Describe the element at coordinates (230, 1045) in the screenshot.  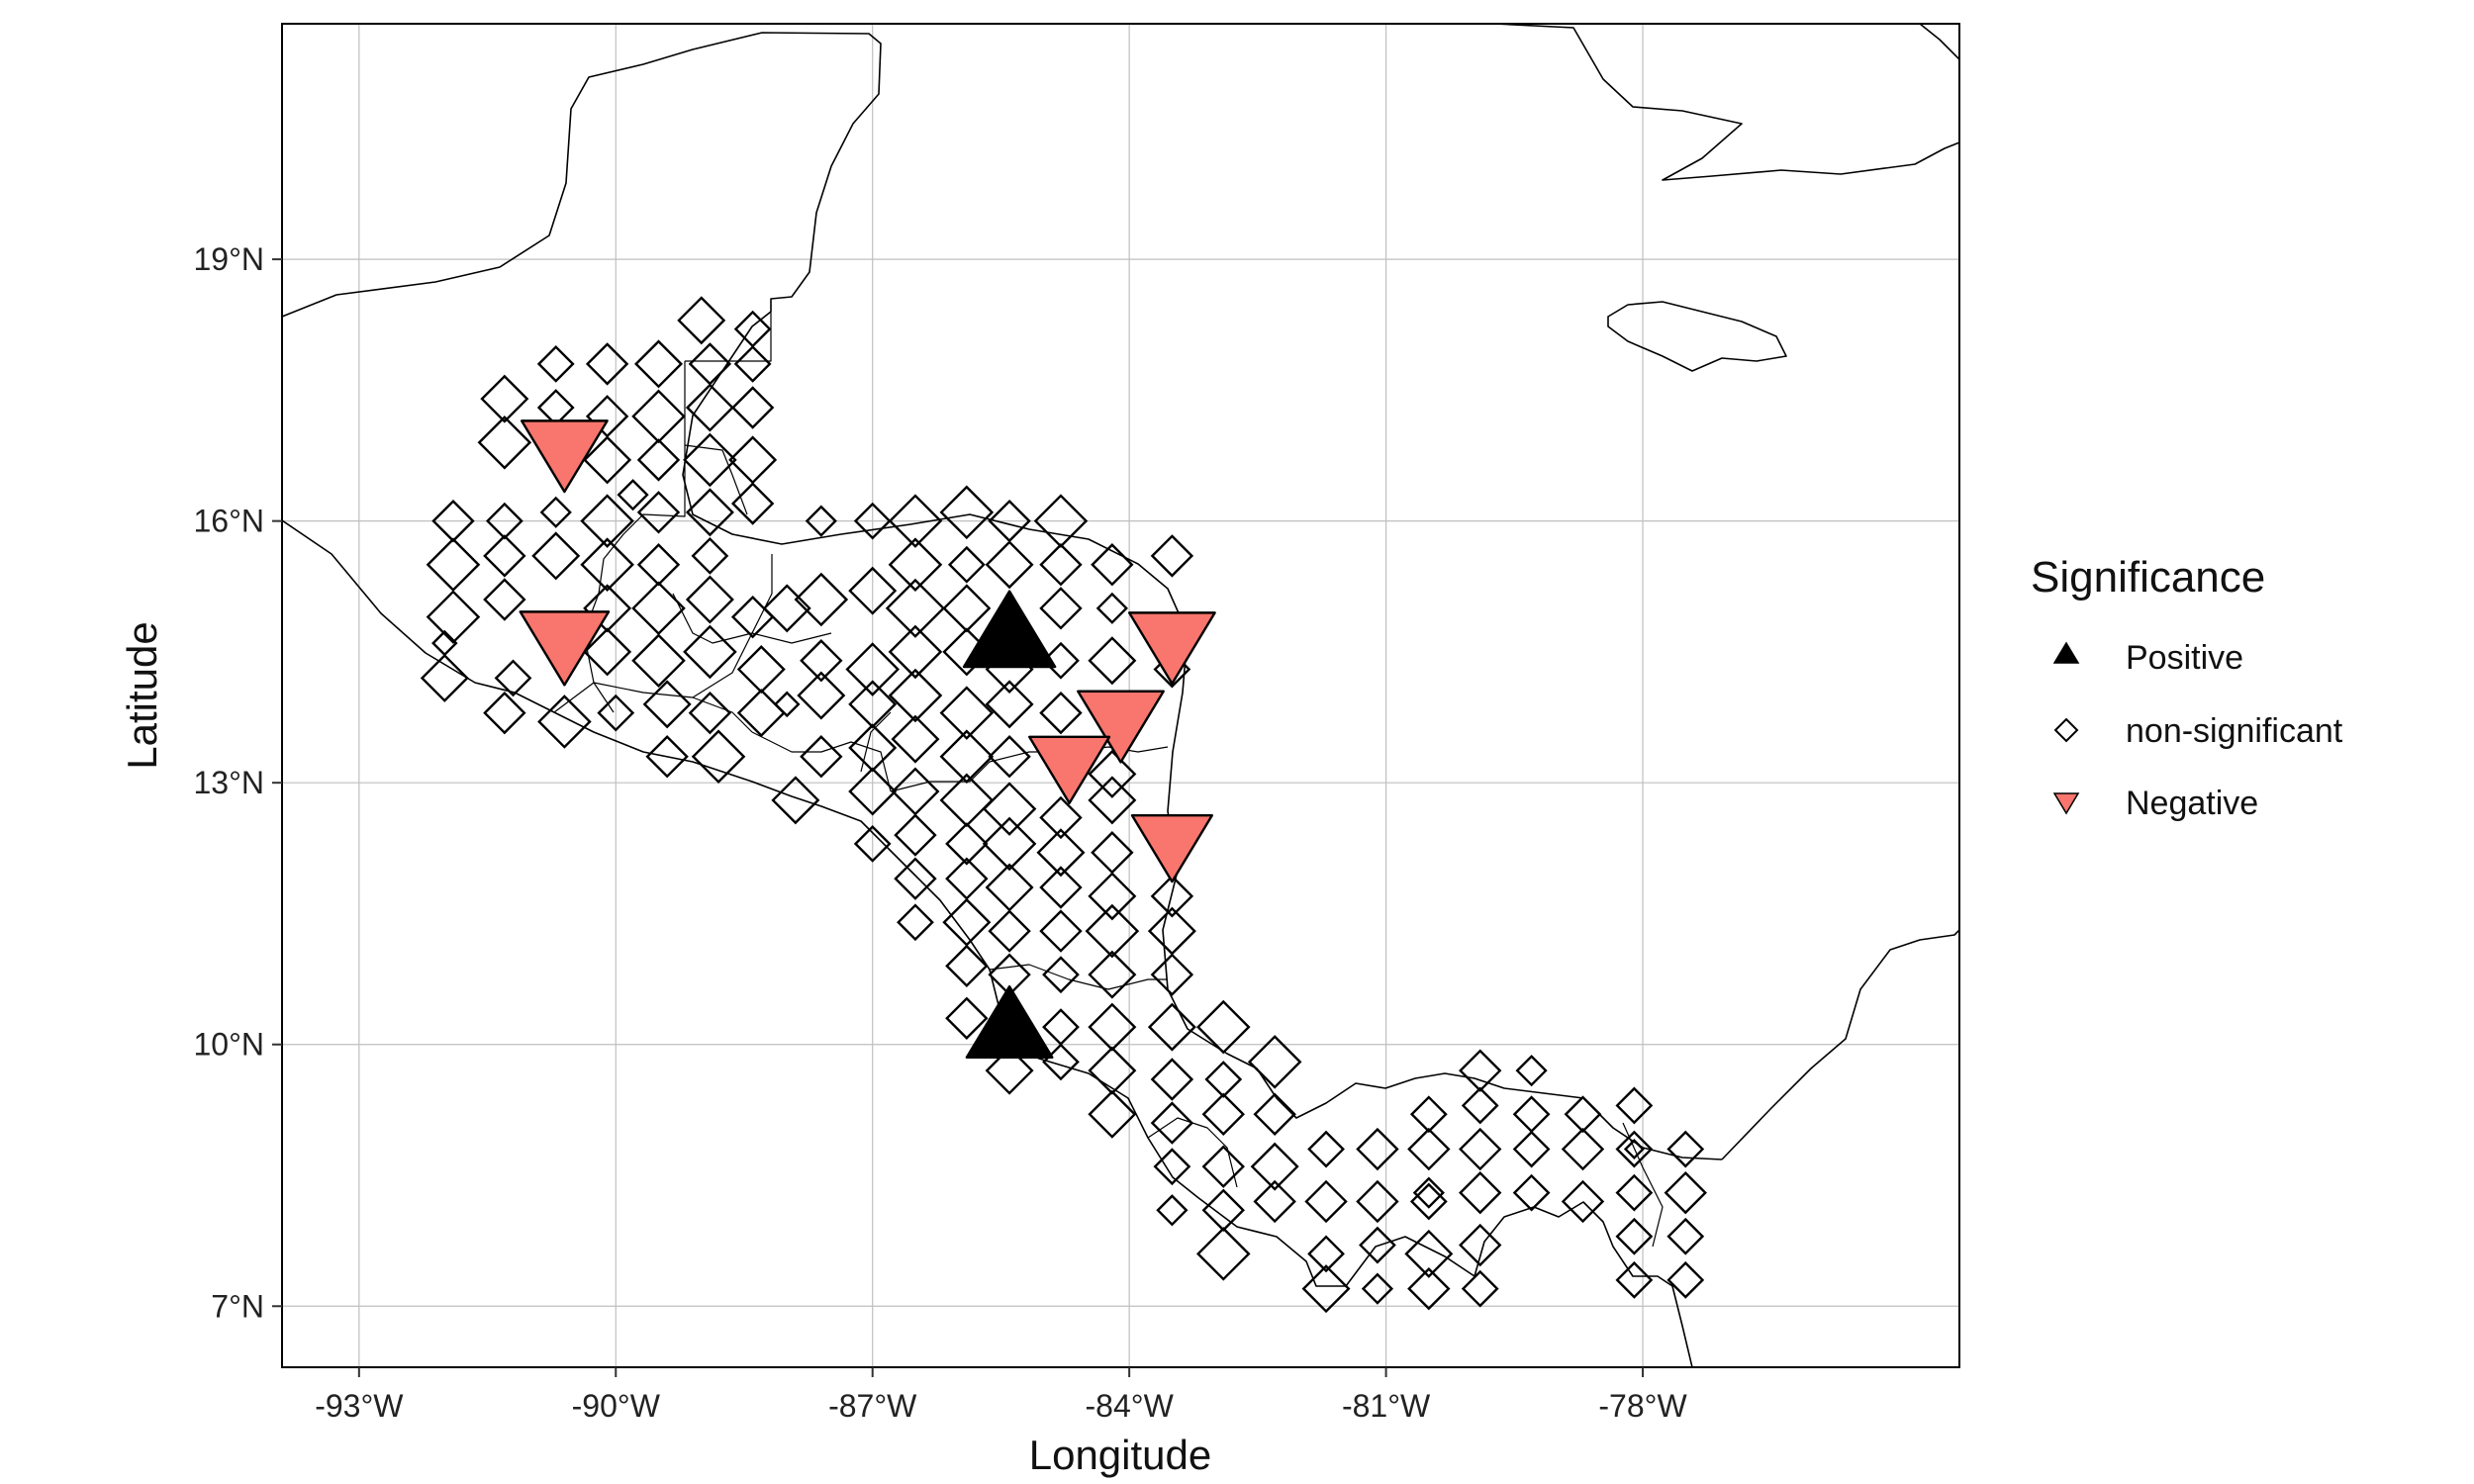
I see `y-tick-label: 10°N` at that location.